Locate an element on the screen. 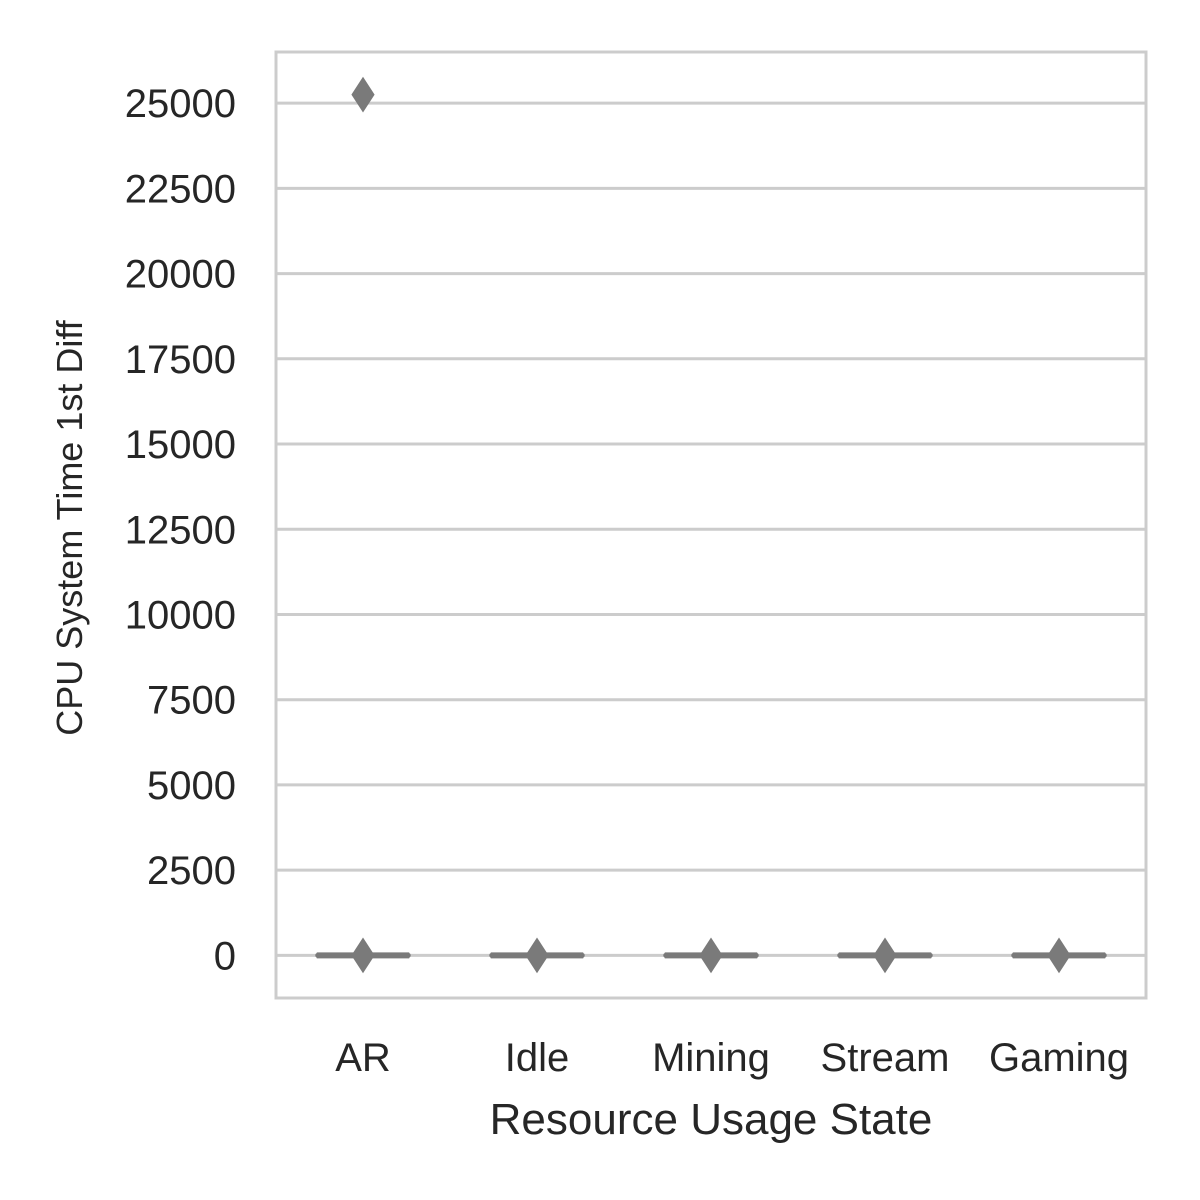 The image size is (1200, 1200). box-stream is located at coordinates (885, 955).